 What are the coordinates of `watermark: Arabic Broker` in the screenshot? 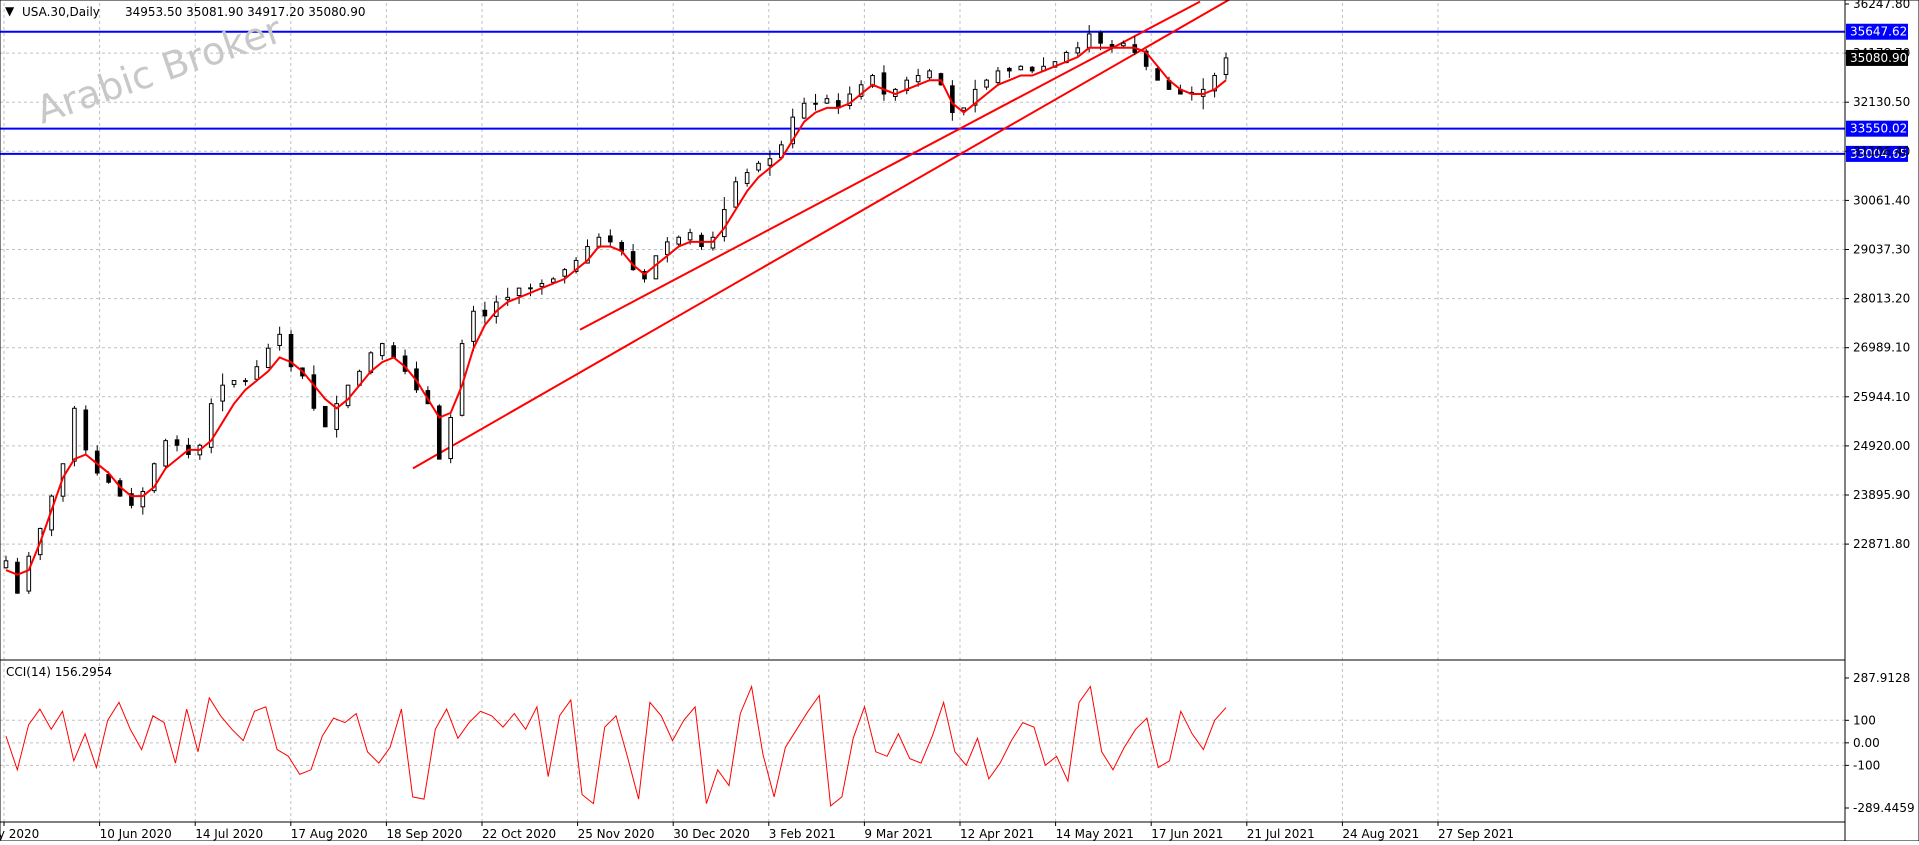 It's located at (159, 69).